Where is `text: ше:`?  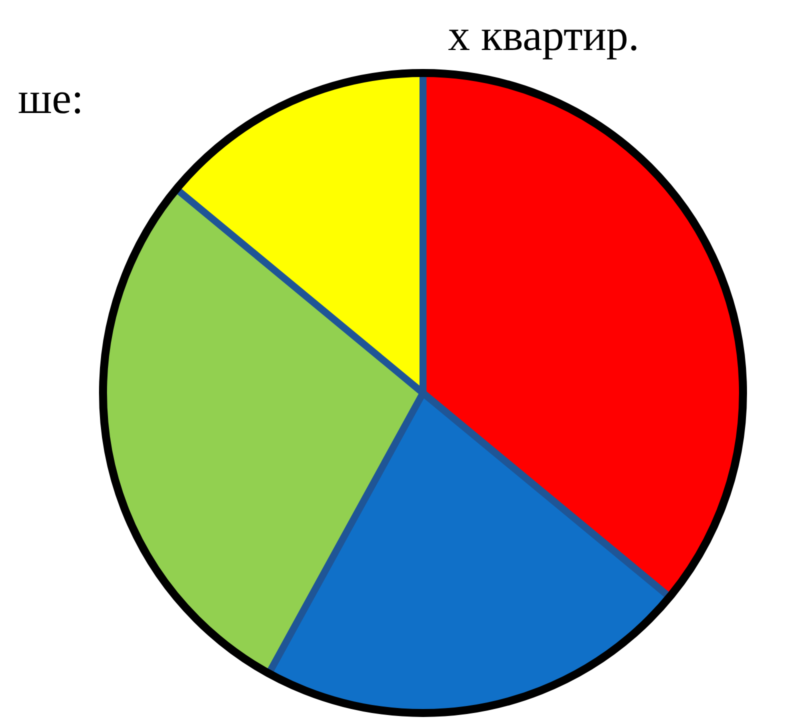 text: ше: is located at coordinates (51, 98).